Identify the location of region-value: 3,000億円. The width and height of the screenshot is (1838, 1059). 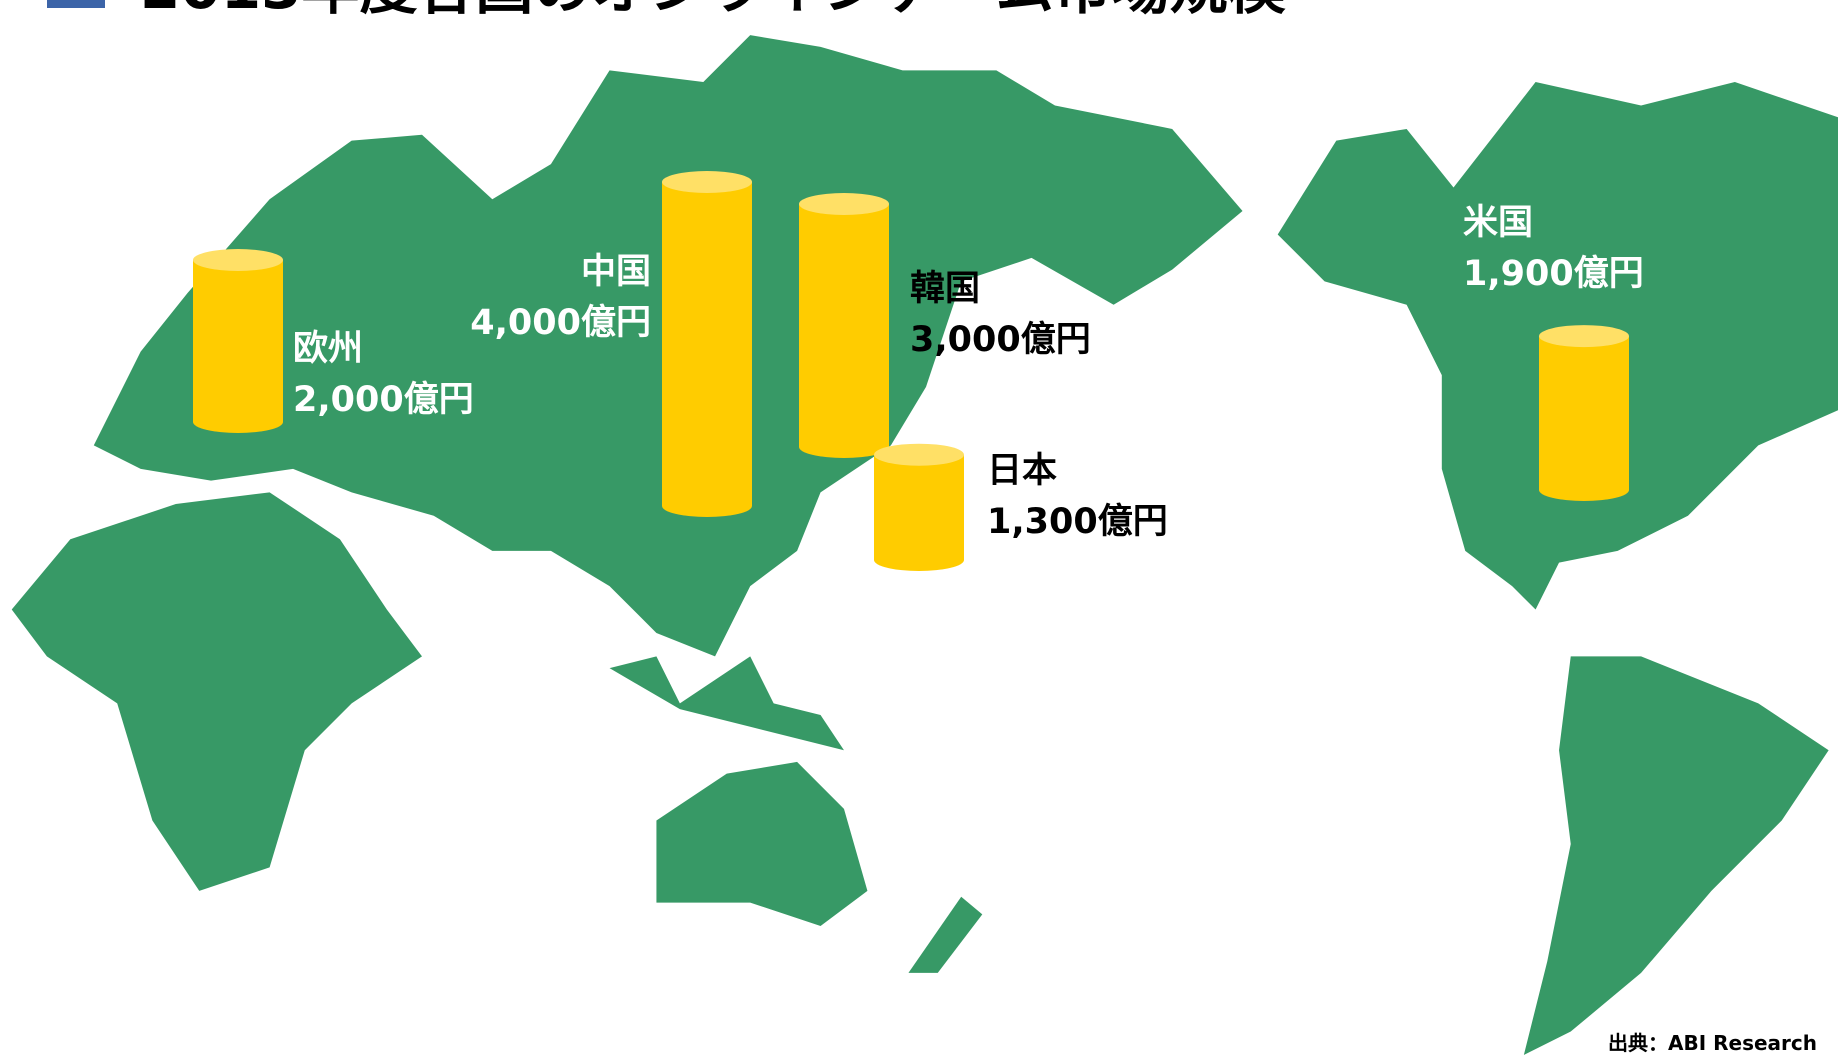
(1000, 340).